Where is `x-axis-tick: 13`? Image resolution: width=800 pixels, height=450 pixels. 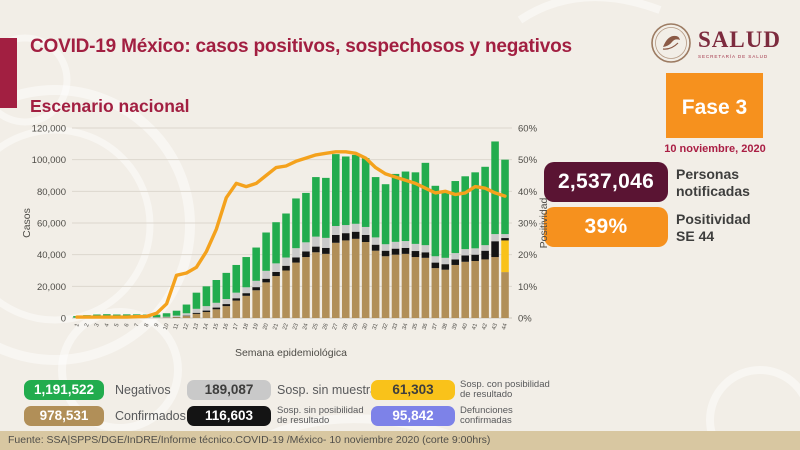 x-axis-tick: 13 is located at coordinates (197, 327).